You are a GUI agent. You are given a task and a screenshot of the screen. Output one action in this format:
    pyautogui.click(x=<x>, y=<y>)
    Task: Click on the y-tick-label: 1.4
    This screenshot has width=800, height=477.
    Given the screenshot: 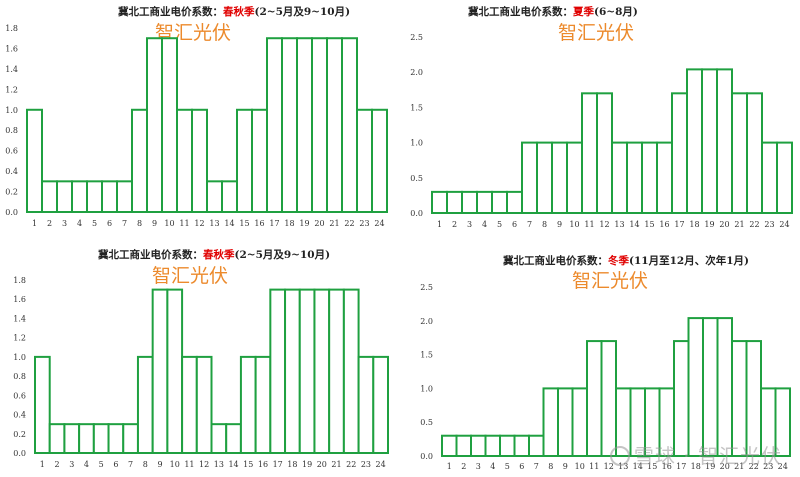 What is the action you would take?
    pyautogui.click(x=19, y=318)
    